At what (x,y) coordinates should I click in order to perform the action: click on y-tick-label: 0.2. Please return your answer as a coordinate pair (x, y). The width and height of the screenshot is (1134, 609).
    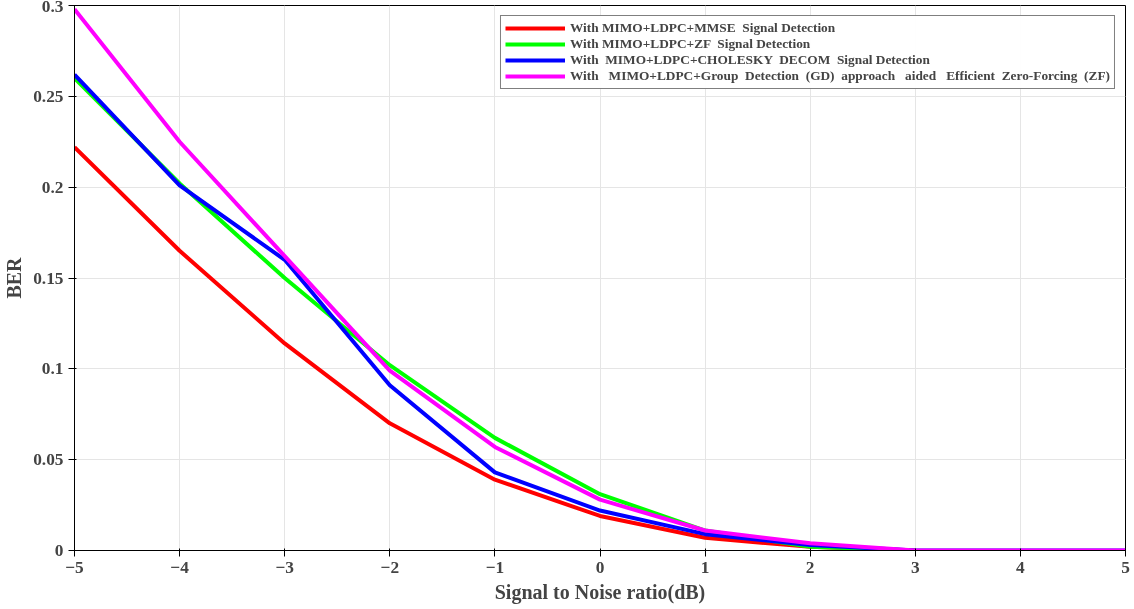
    Looking at the image, I should click on (52, 187).